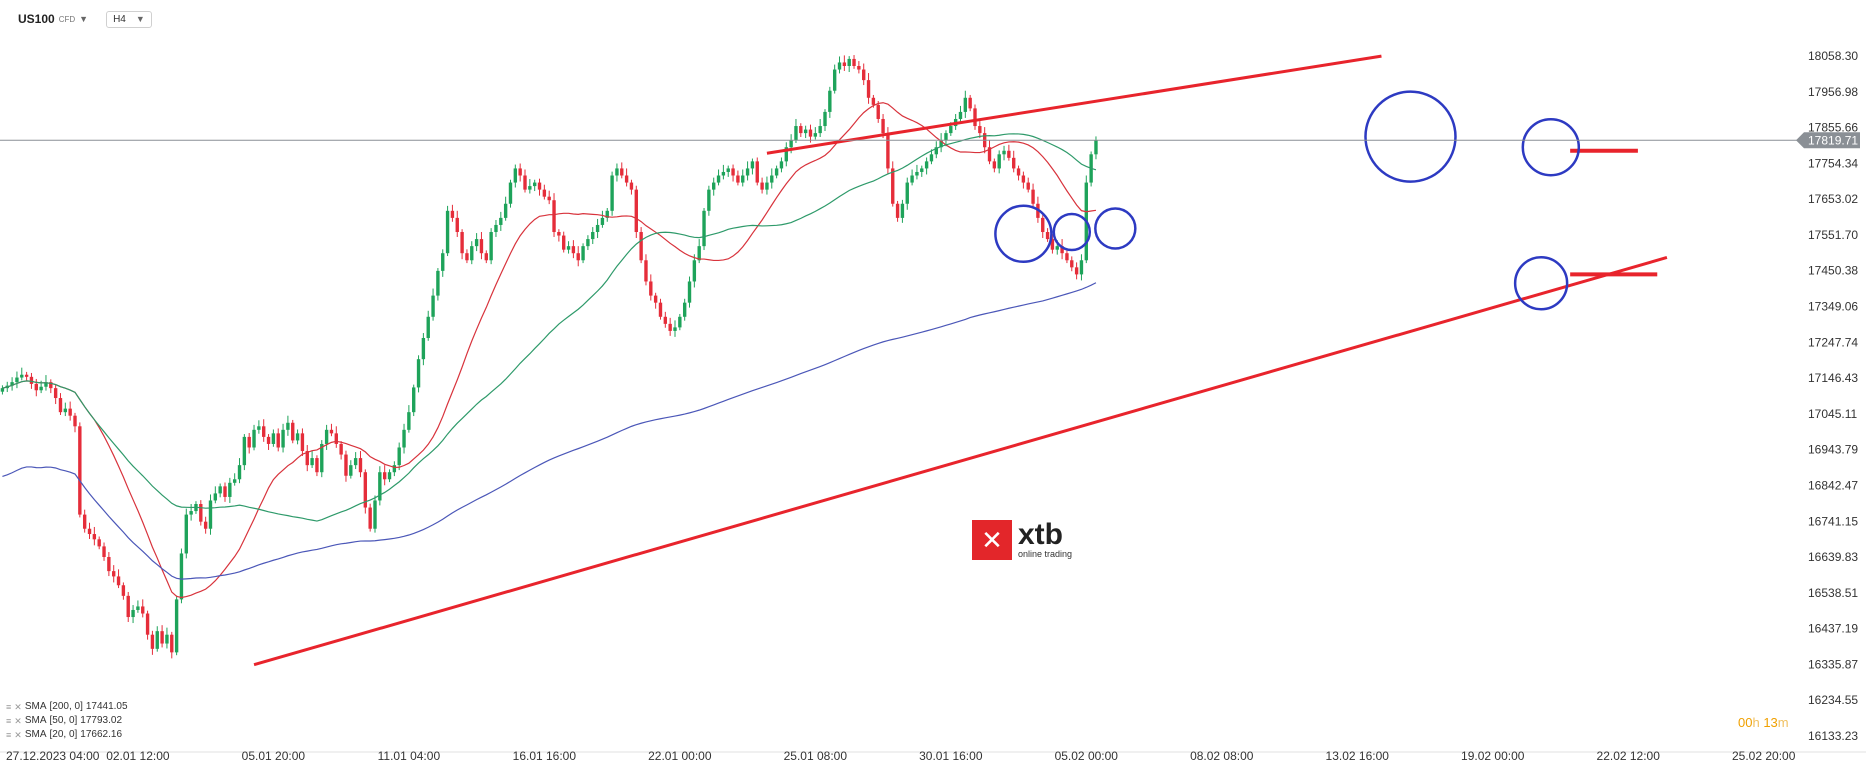 Image resolution: width=1866 pixels, height=767 pixels. Describe the element at coordinates (18, 707) in the screenshot. I see `close-icon: ✕` at that location.